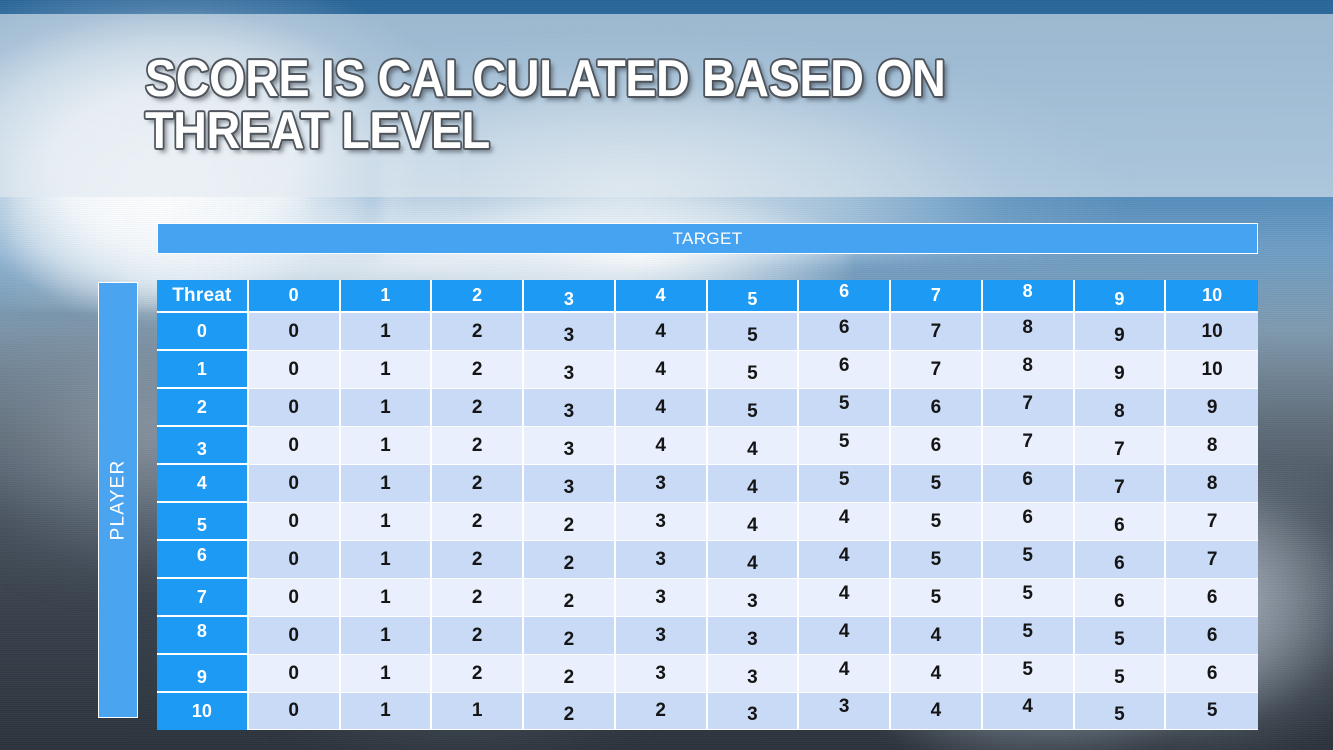 This screenshot has height=750, width=1333. What do you see at coordinates (707, 636) in the screenshot?
I see `table-row: 8 0 1 2 2 3 3 4 4 5 5 6` at bounding box center [707, 636].